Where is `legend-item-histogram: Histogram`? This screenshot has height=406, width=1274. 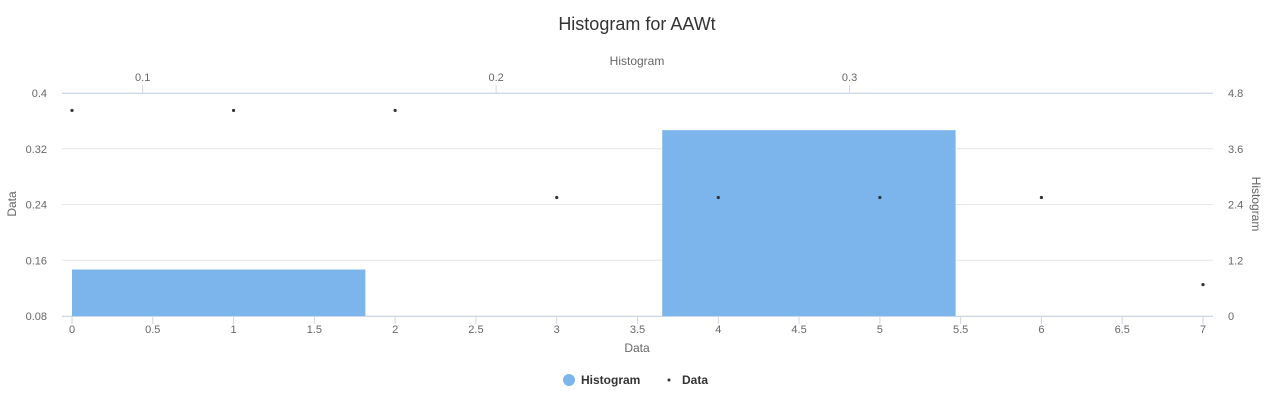
legend-item-histogram: Histogram is located at coordinates (601, 380).